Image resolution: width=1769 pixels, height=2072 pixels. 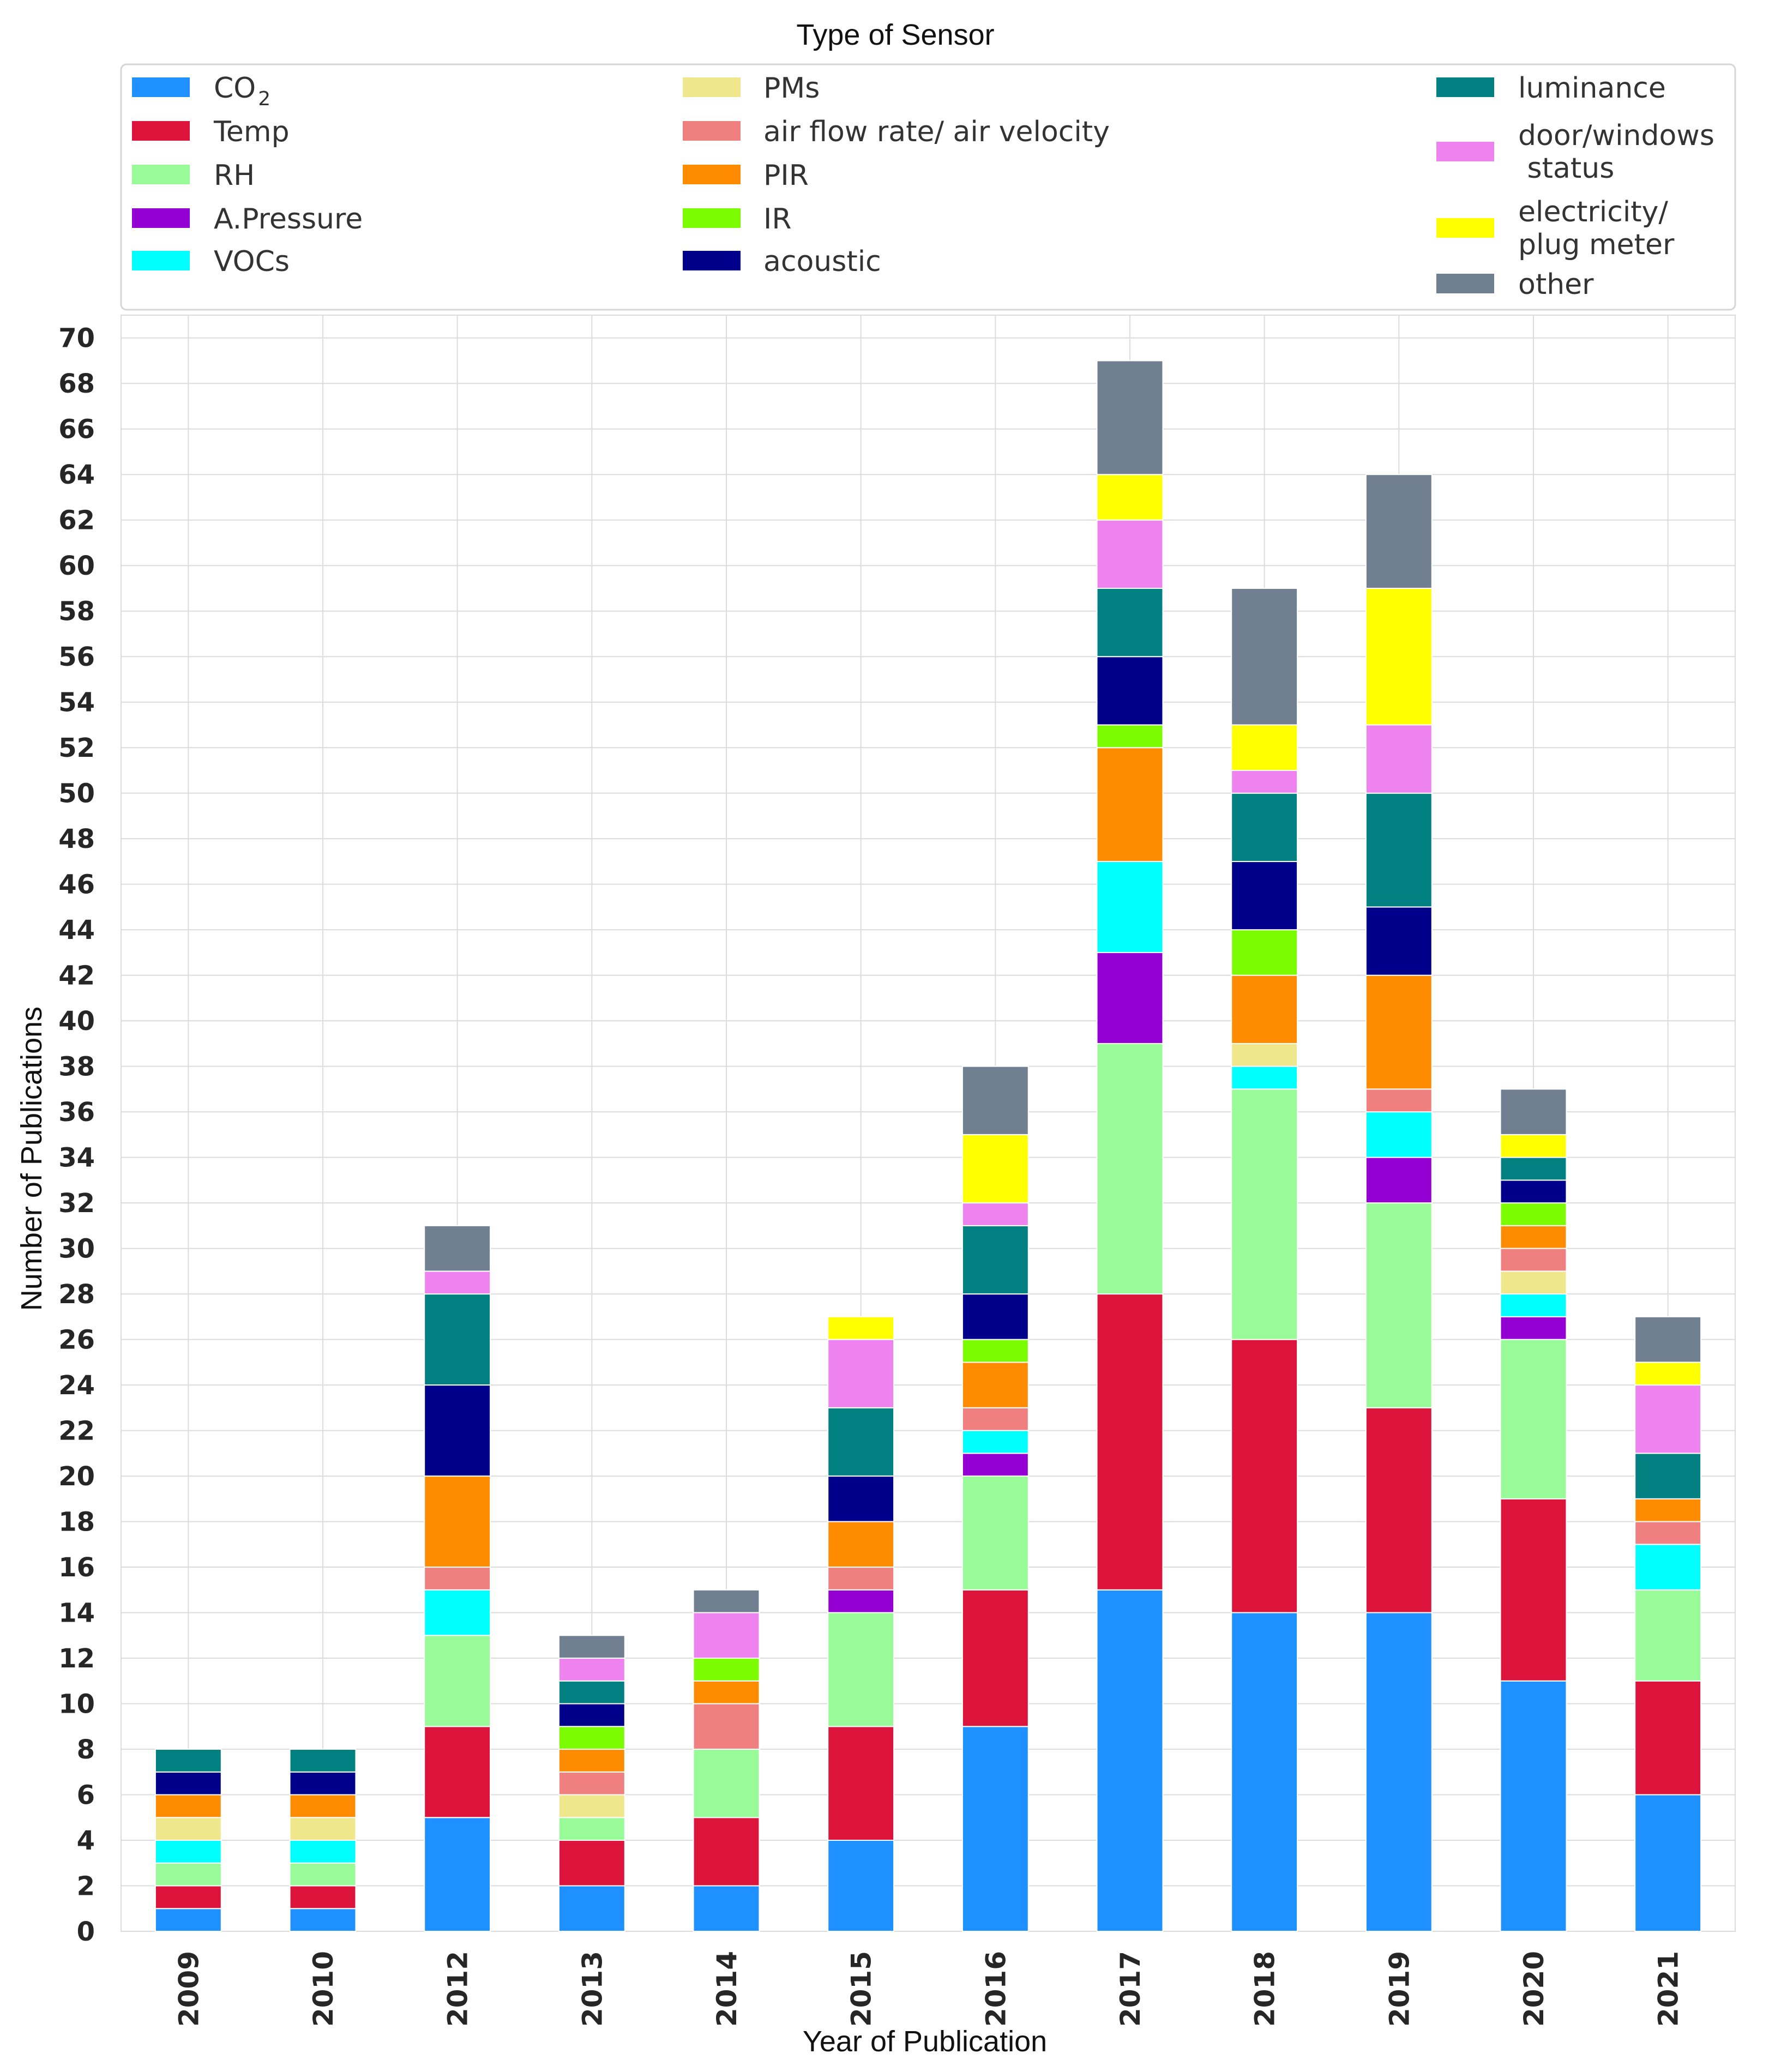 I want to click on bar-segment-other-2014, so click(x=726, y=1601).